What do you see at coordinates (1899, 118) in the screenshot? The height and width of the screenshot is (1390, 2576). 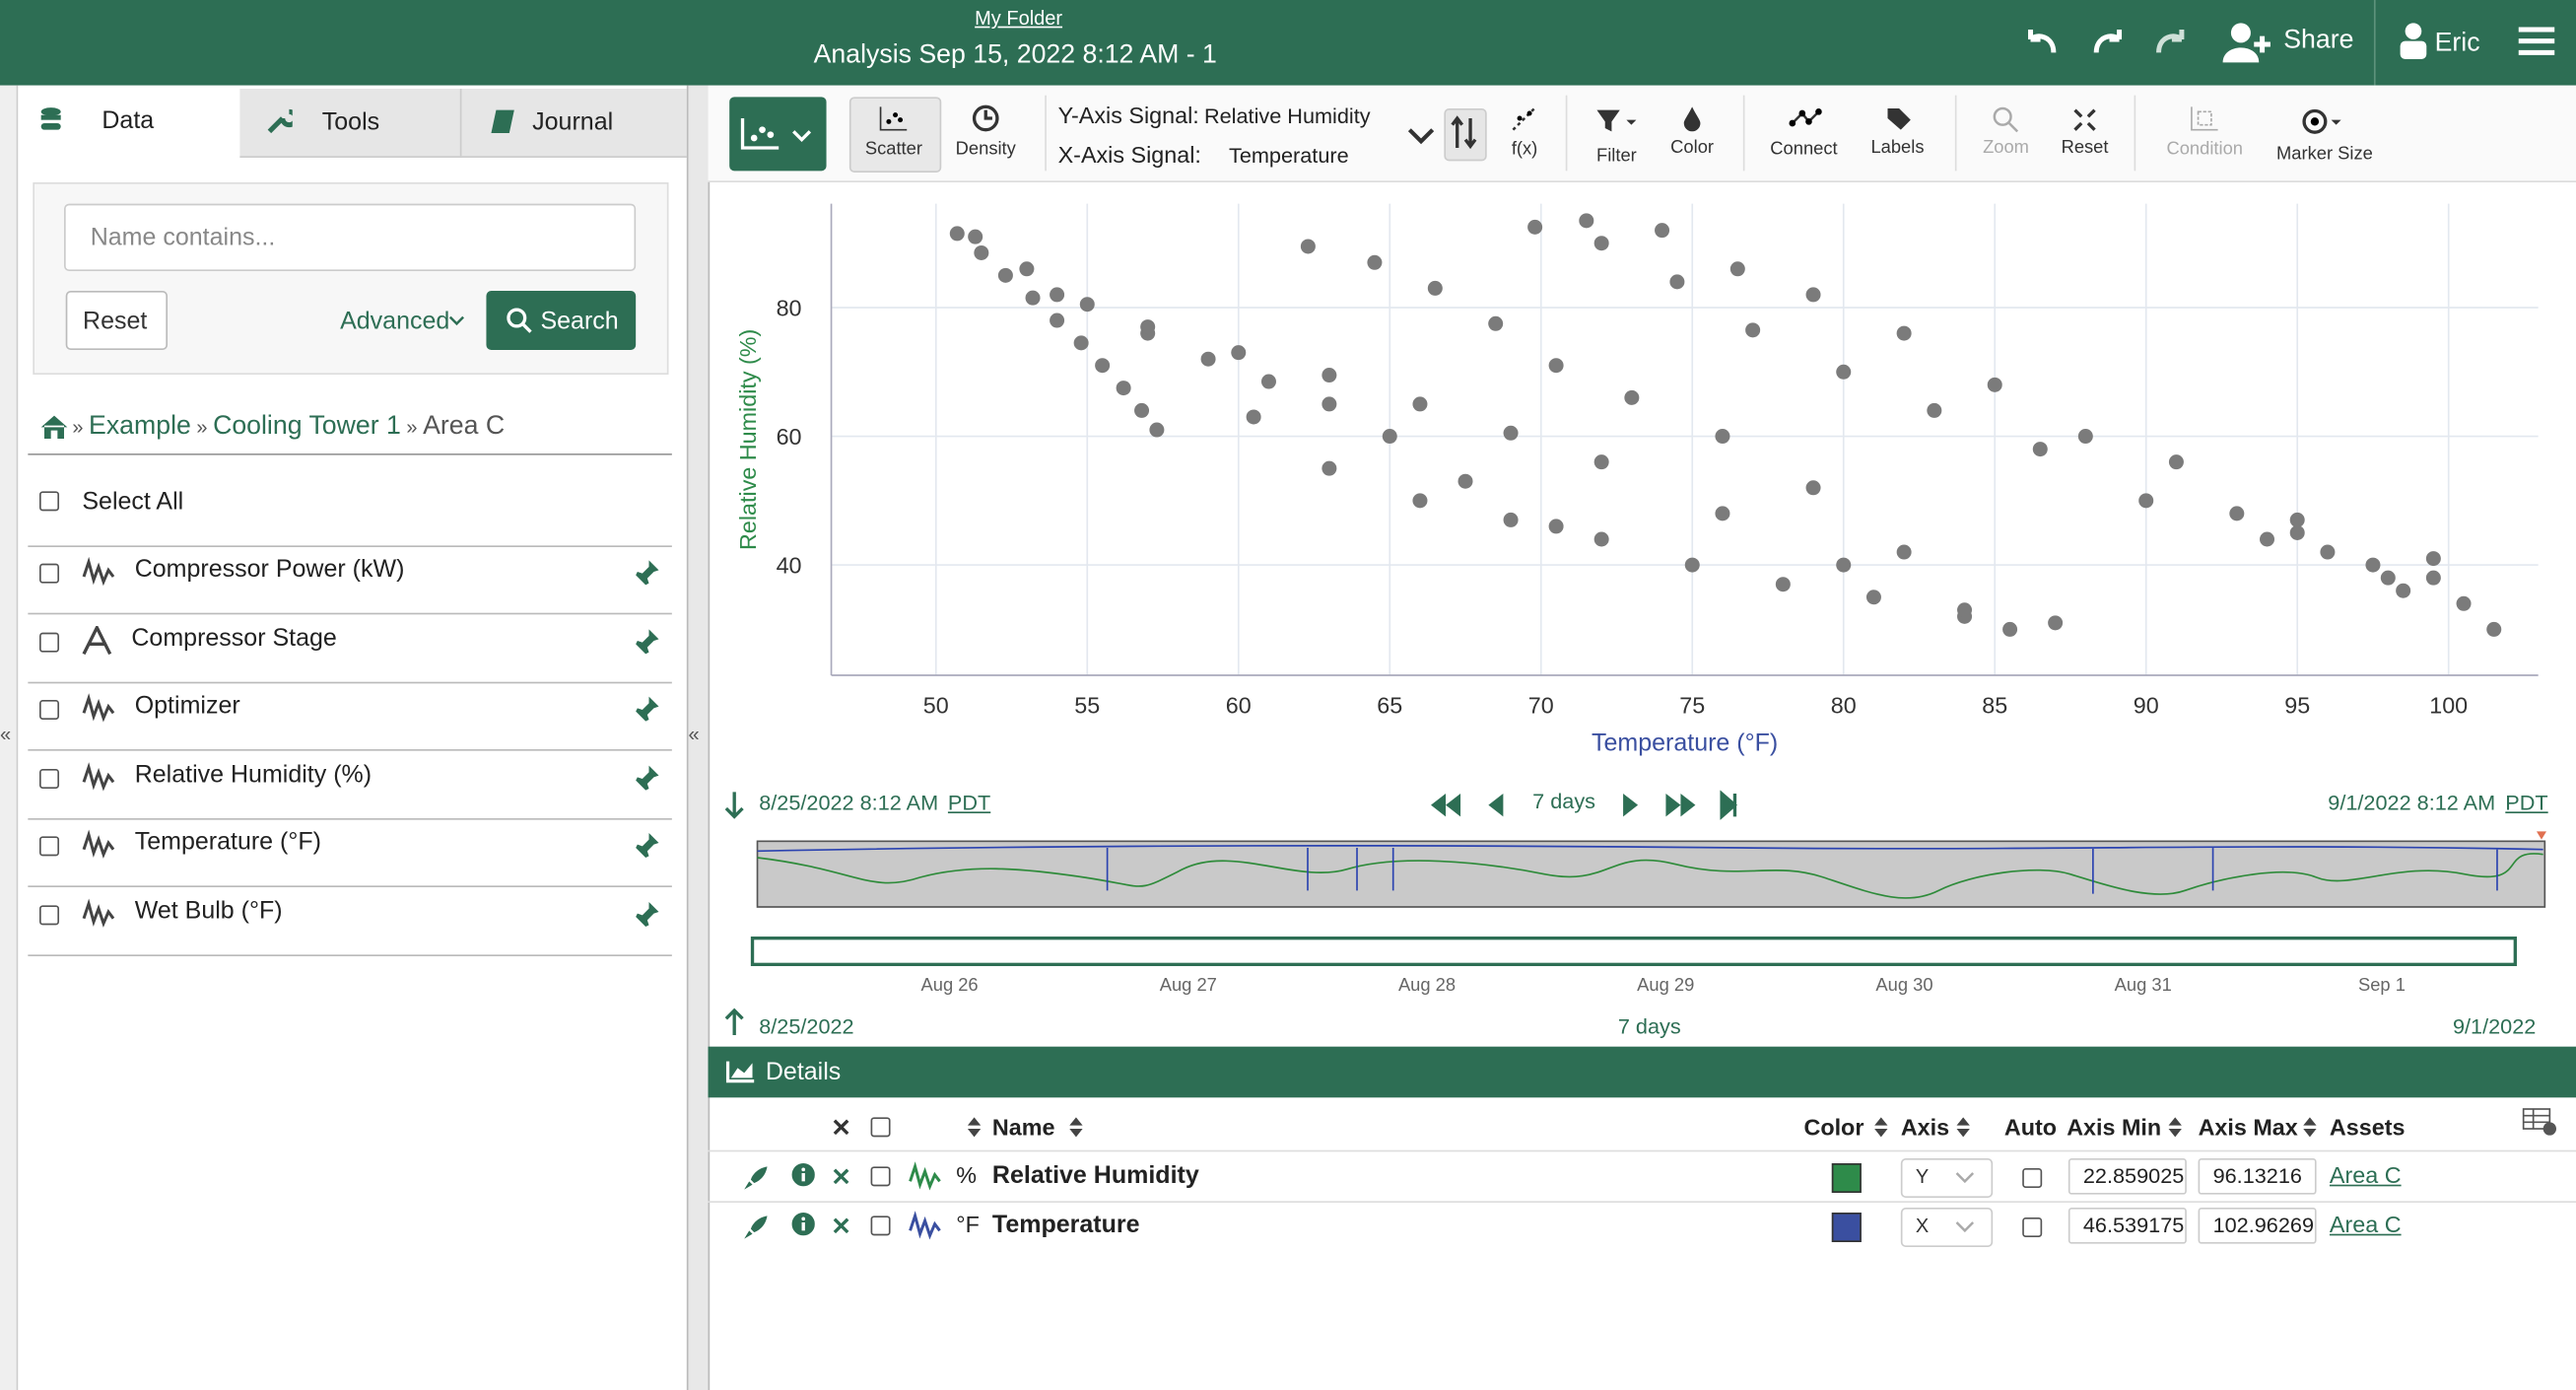 I see `labels-icon` at bounding box center [1899, 118].